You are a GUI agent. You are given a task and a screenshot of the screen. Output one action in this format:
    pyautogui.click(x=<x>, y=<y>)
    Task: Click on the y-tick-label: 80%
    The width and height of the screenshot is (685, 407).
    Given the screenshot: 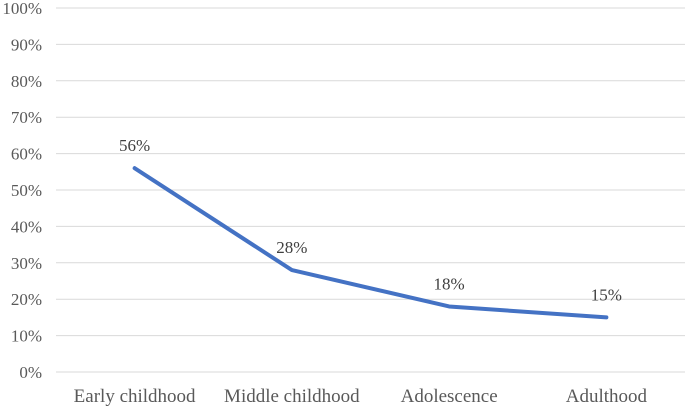 What is the action you would take?
    pyautogui.click(x=26, y=81)
    